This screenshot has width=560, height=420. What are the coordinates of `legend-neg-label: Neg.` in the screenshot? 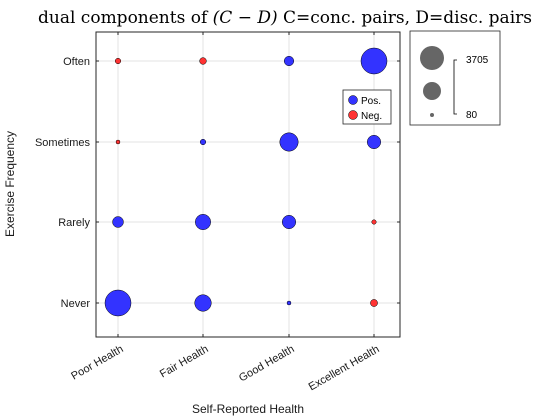 It's located at (371, 116).